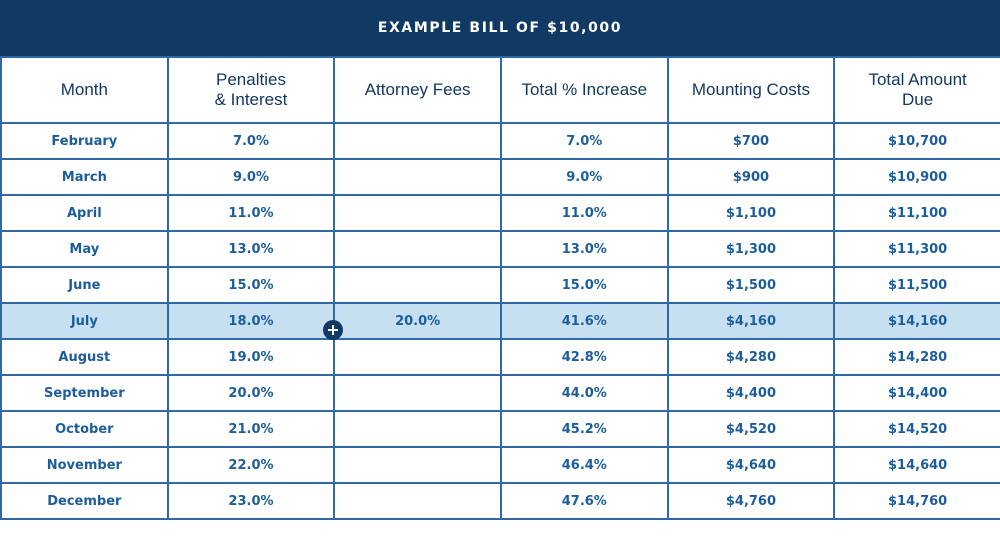 This screenshot has width=1000, height=542. I want to click on table-row: September 20.0% 44.0% $4,400 $14,400, so click(500, 393).